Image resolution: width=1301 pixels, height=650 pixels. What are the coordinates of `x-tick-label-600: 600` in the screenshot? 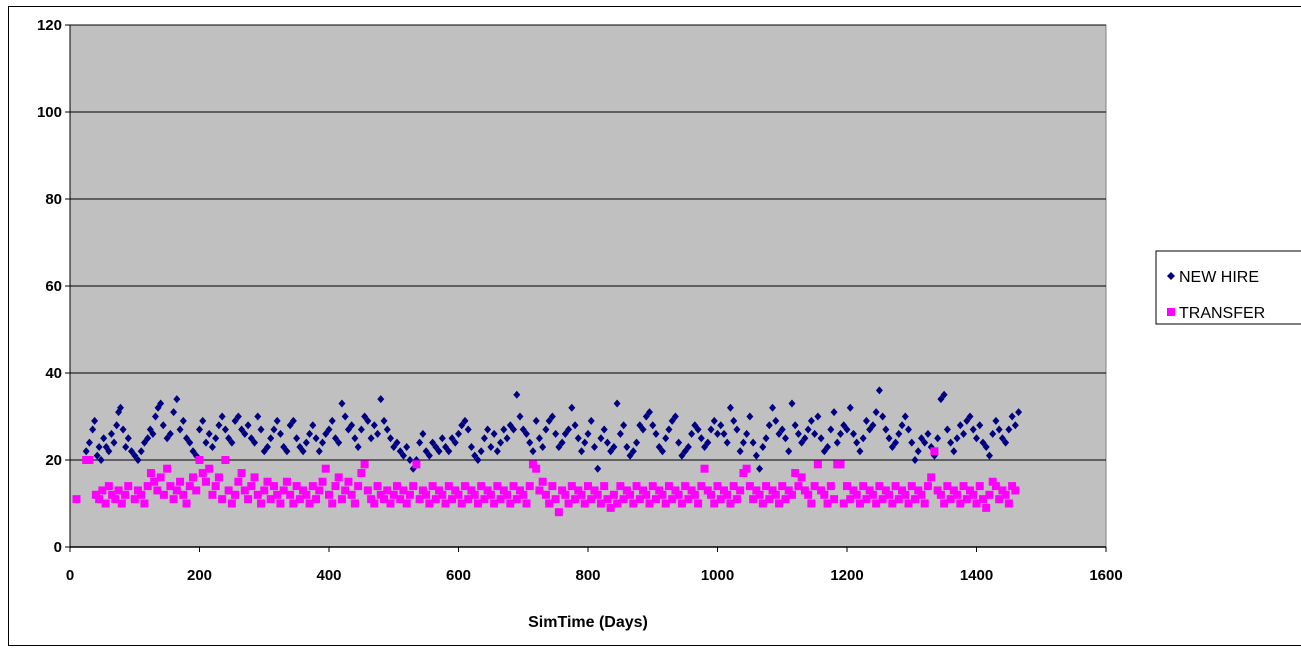 It's located at (458, 575).